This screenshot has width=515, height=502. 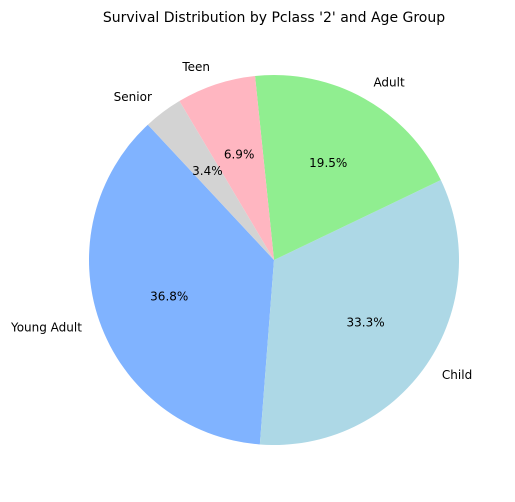 What do you see at coordinates (389, 82) in the screenshot?
I see `pie-category-label: Adult` at bounding box center [389, 82].